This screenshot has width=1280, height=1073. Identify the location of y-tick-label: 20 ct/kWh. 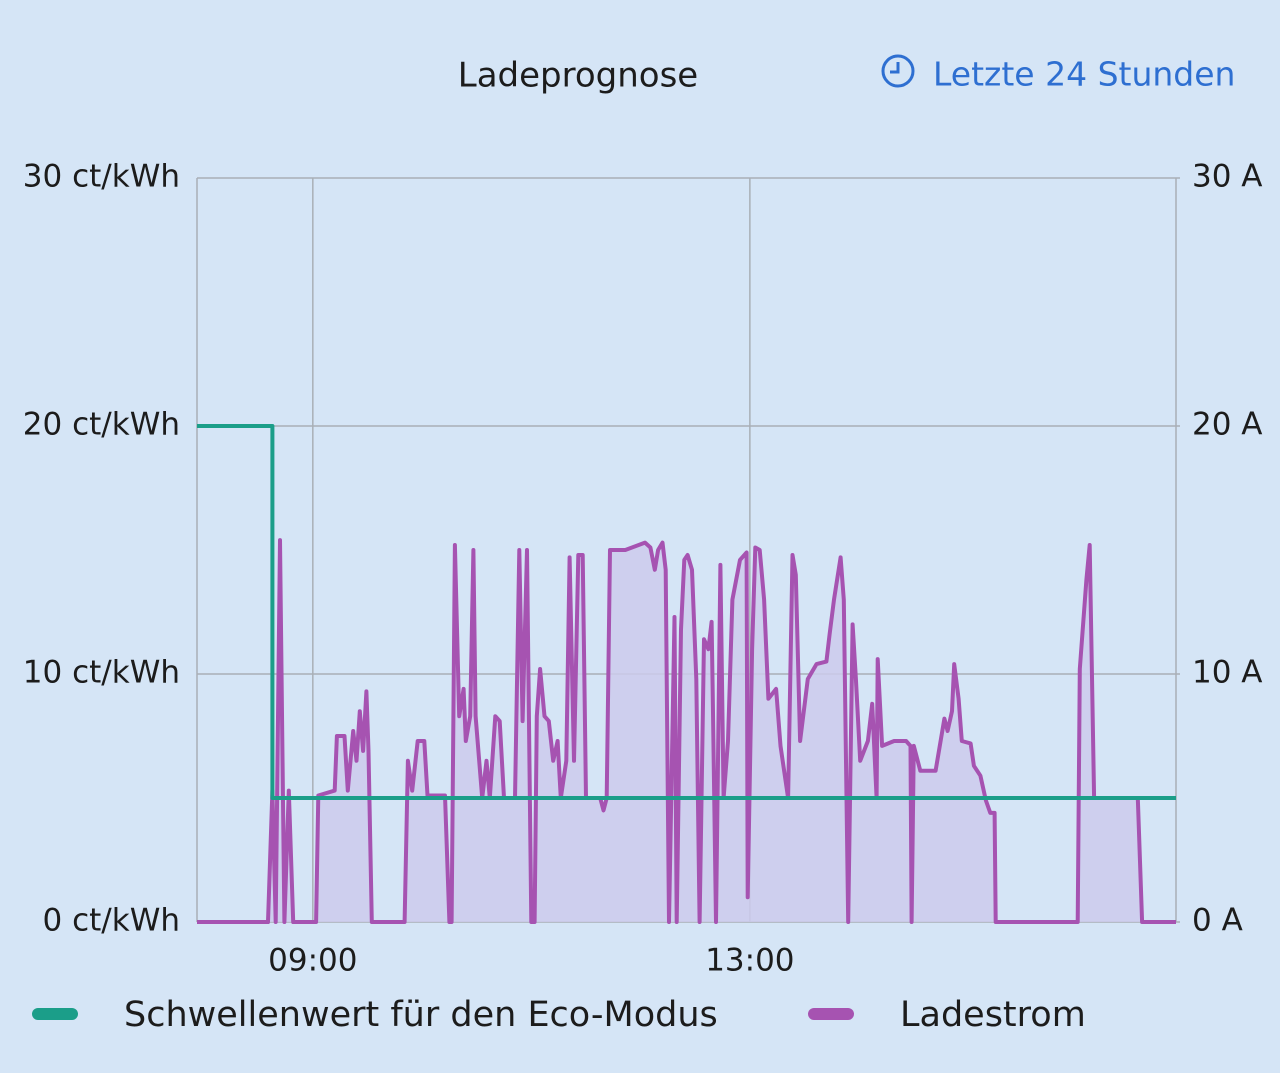
(101, 425).